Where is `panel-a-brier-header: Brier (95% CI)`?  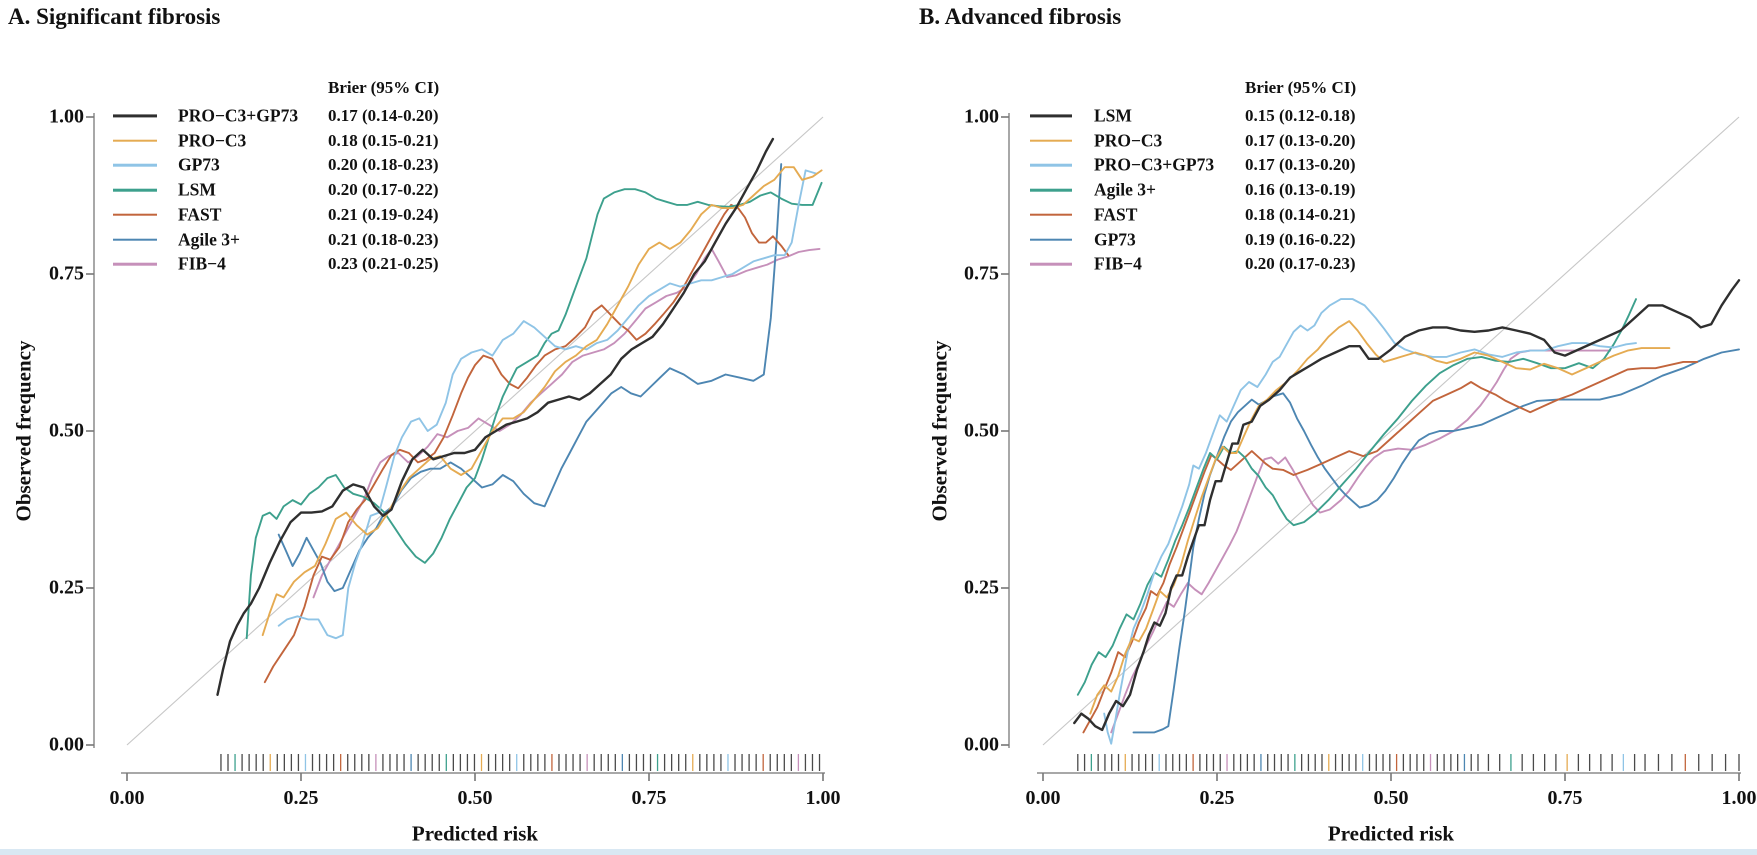
panel-a-brier-header: Brier (95% CI) is located at coordinates (384, 87).